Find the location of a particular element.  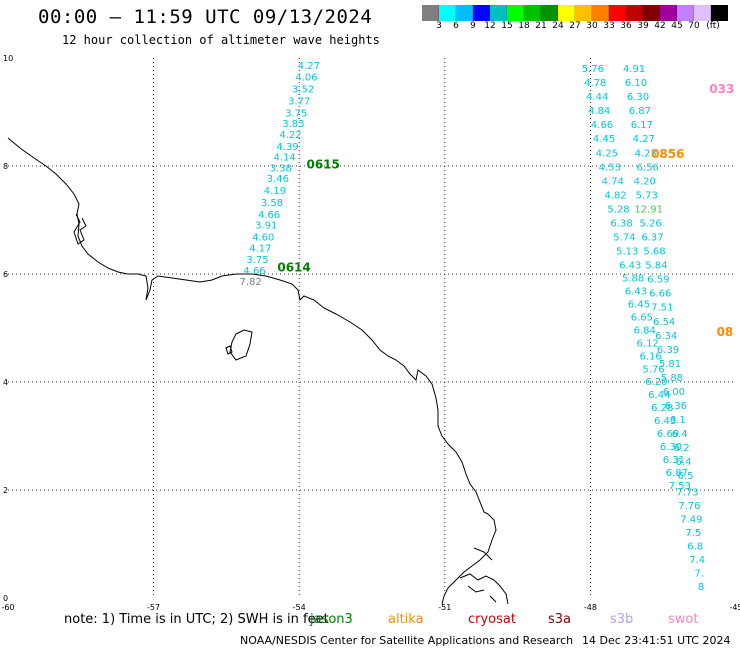

wave-height-value: 6.17 is located at coordinates (642, 125).